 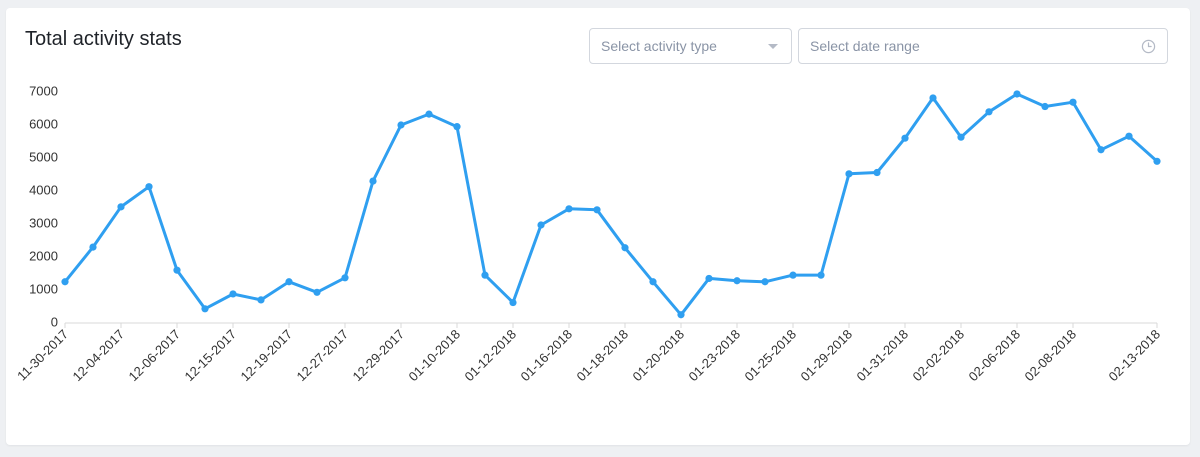 What do you see at coordinates (434, 356) in the screenshot?
I see `x-tick-label: 01-10-2018` at bounding box center [434, 356].